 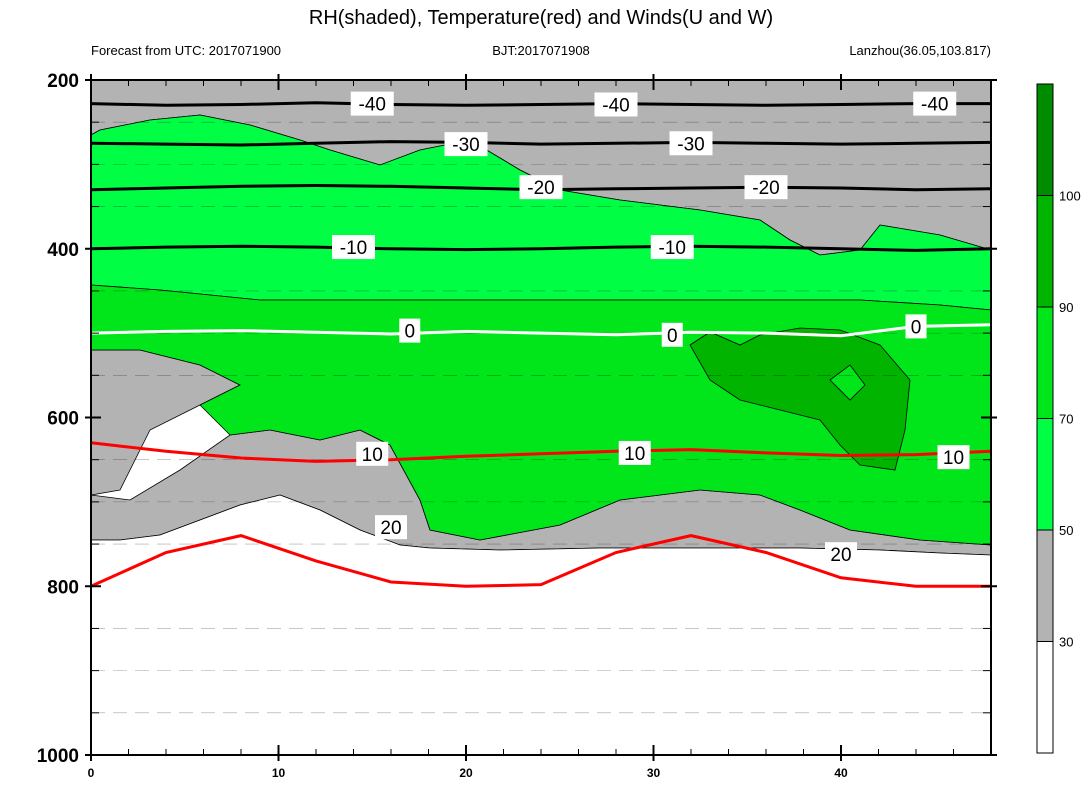 What do you see at coordinates (63, 81) in the screenshot?
I see `y-tick-label: 200` at bounding box center [63, 81].